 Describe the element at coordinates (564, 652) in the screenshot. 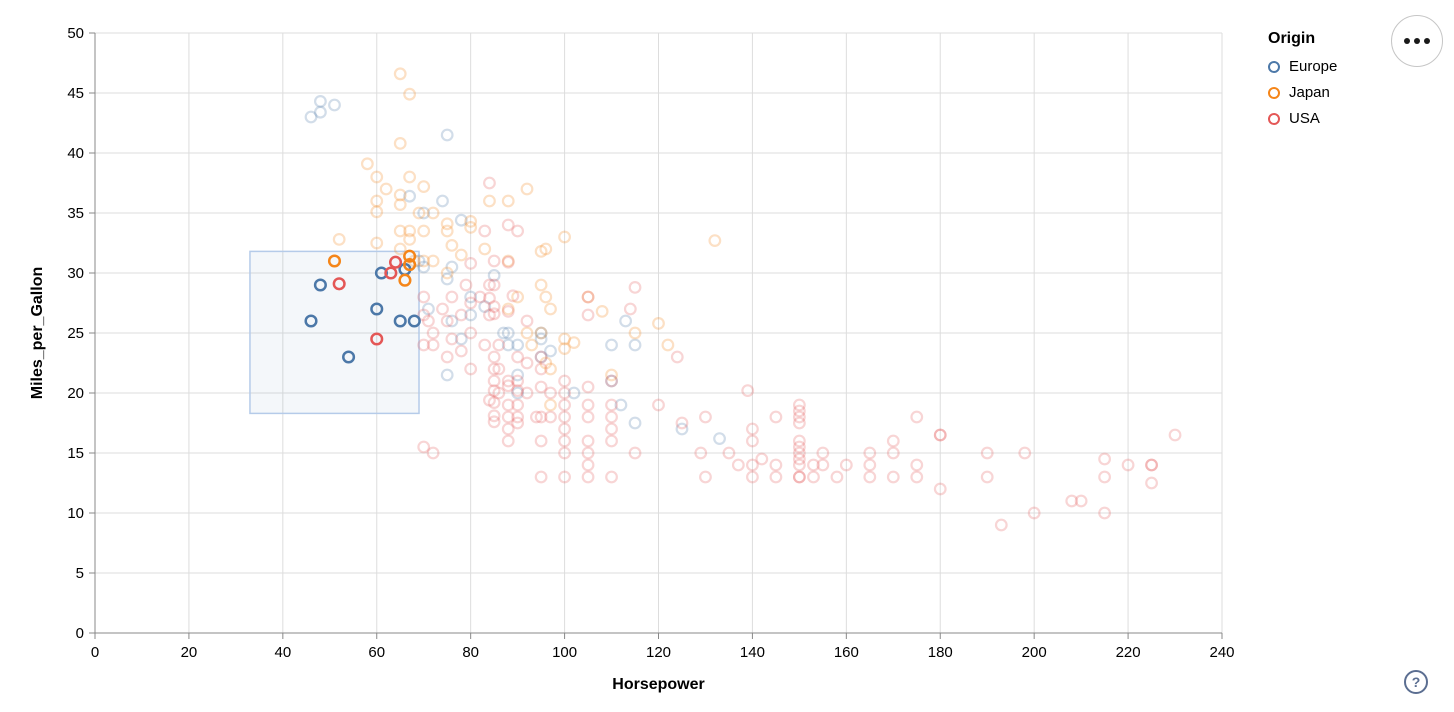

I see `x-tick-label: 100` at that location.